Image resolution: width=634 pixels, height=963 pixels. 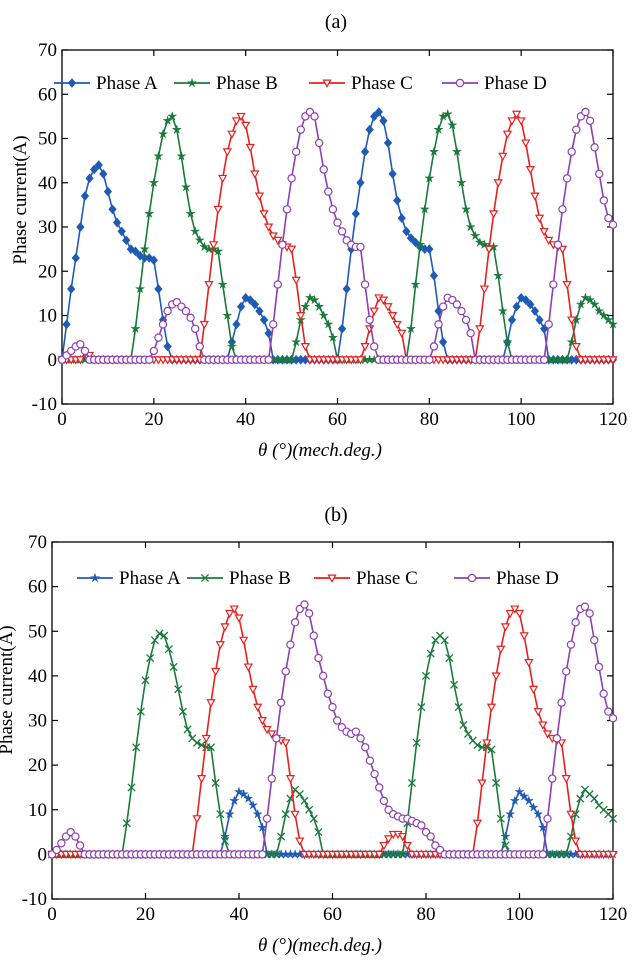 What do you see at coordinates (239, 914) in the screenshot?
I see `x-tick-label: 40` at bounding box center [239, 914].